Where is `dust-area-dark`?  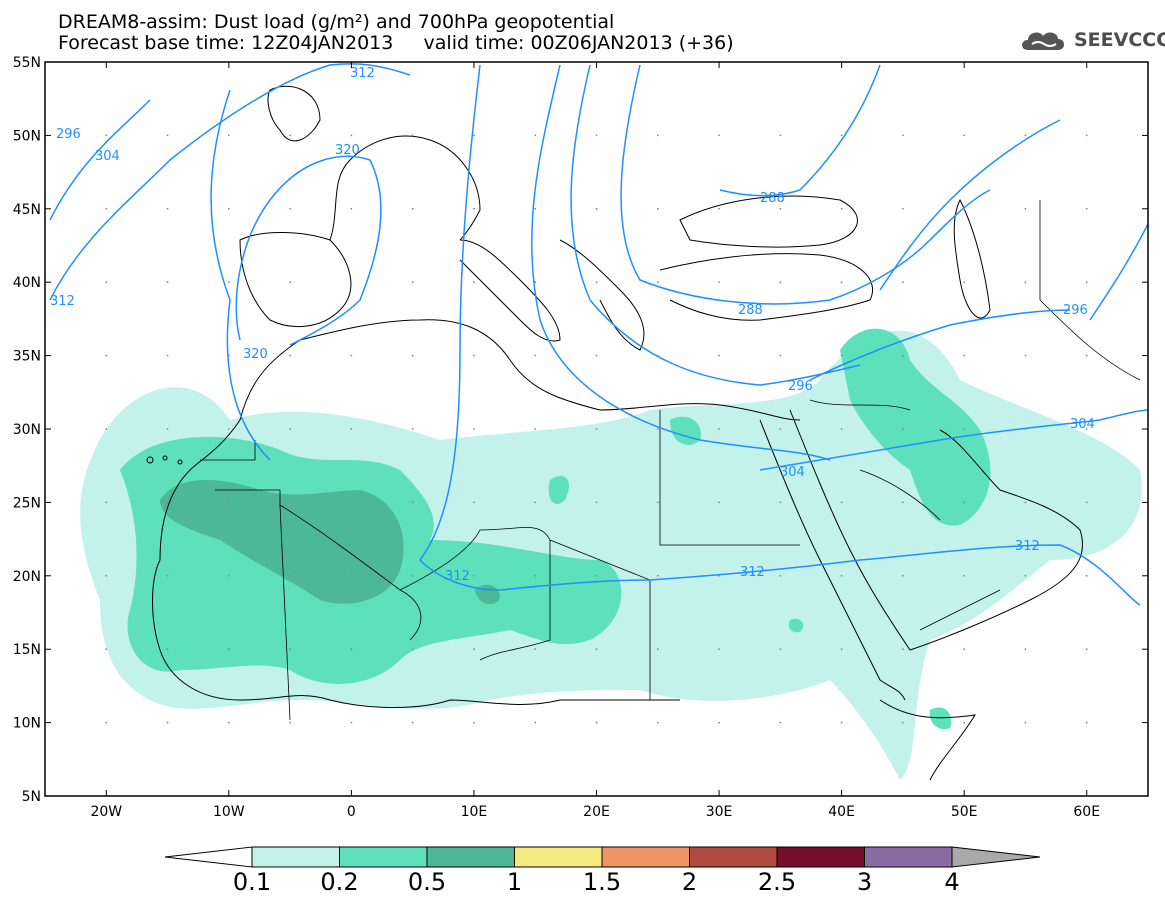
dust-area-dark is located at coordinates (330, 542).